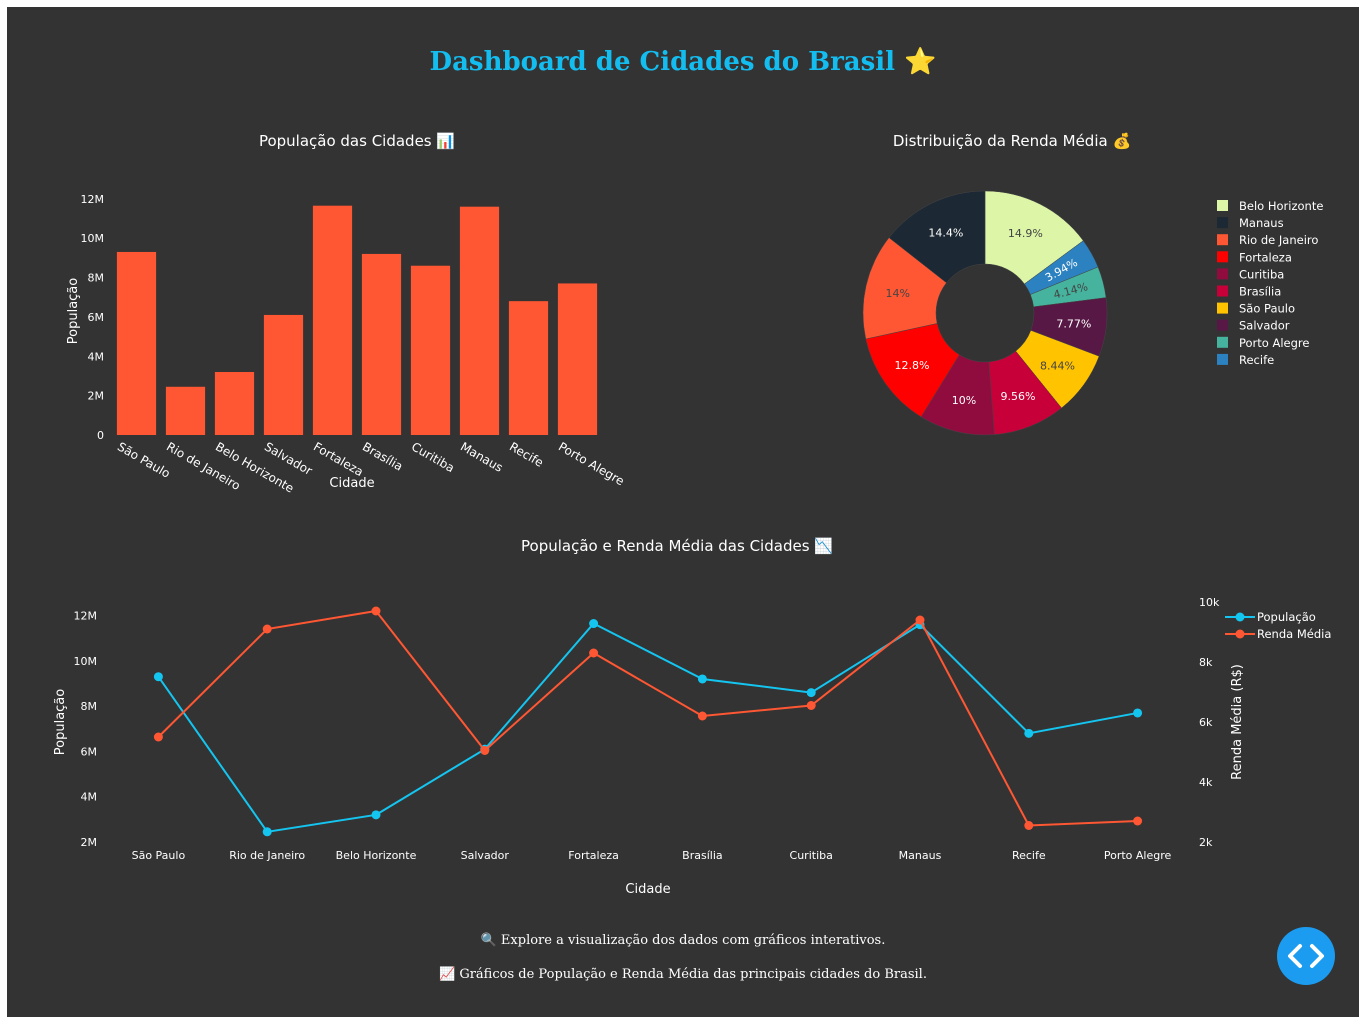  What do you see at coordinates (1267, 309) in the screenshot?
I see `legend-item-sao-paulo: São Paulo` at bounding box center [1267, 309].